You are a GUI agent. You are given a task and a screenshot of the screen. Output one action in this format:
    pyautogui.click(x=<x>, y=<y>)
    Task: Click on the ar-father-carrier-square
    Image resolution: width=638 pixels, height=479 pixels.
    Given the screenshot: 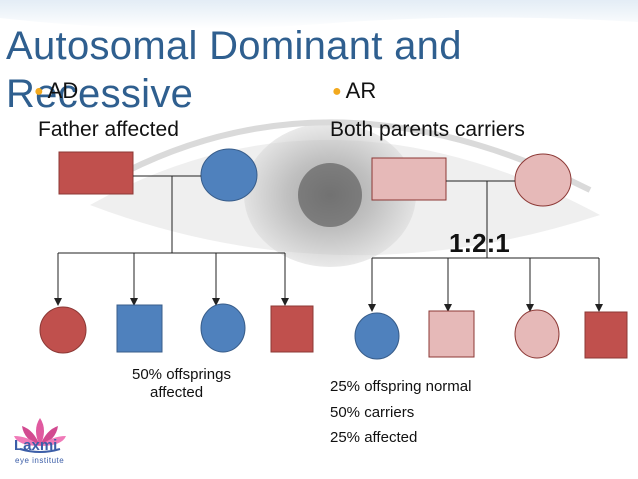 What is the action you would take?
    pyautogui.click(x=409, y=179)
    